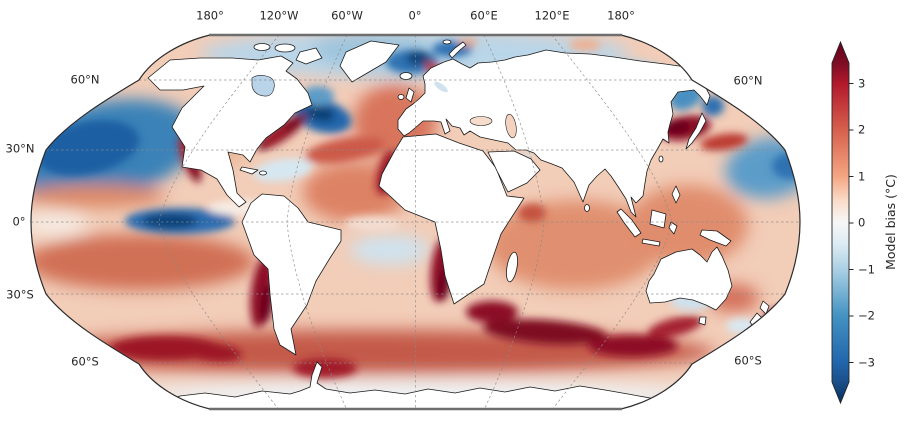 The image size is (907, 425). I want to click on borneo, so click(658, 219).